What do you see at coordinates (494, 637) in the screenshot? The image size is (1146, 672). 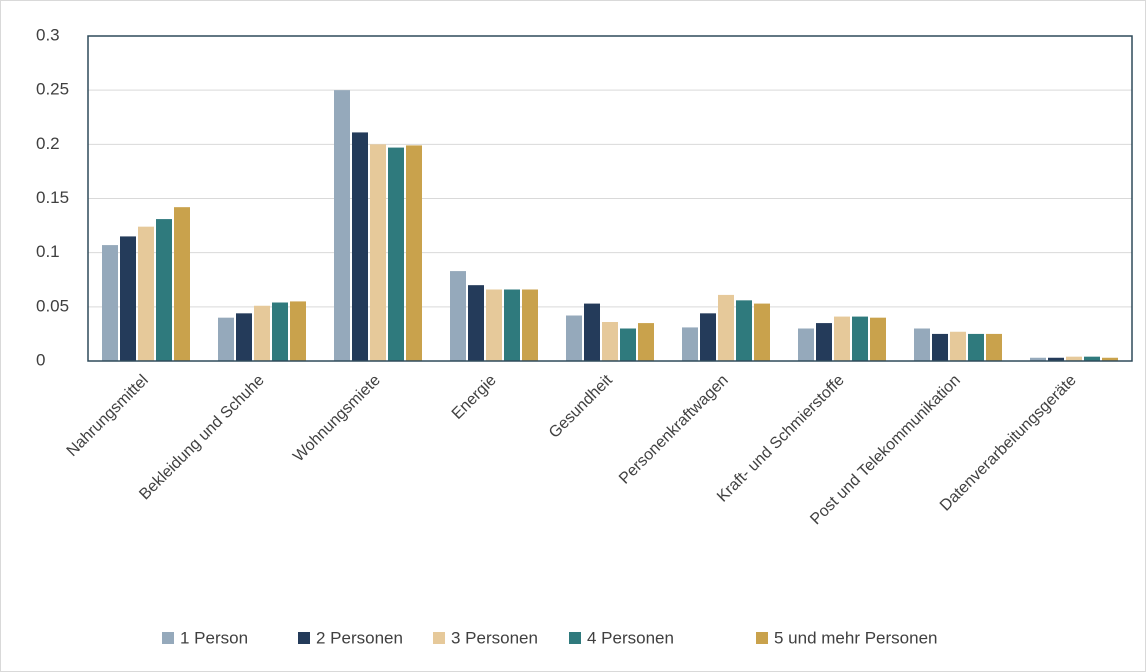 I see `legend-label: 3 Personen` at bounding box center [494, 637].